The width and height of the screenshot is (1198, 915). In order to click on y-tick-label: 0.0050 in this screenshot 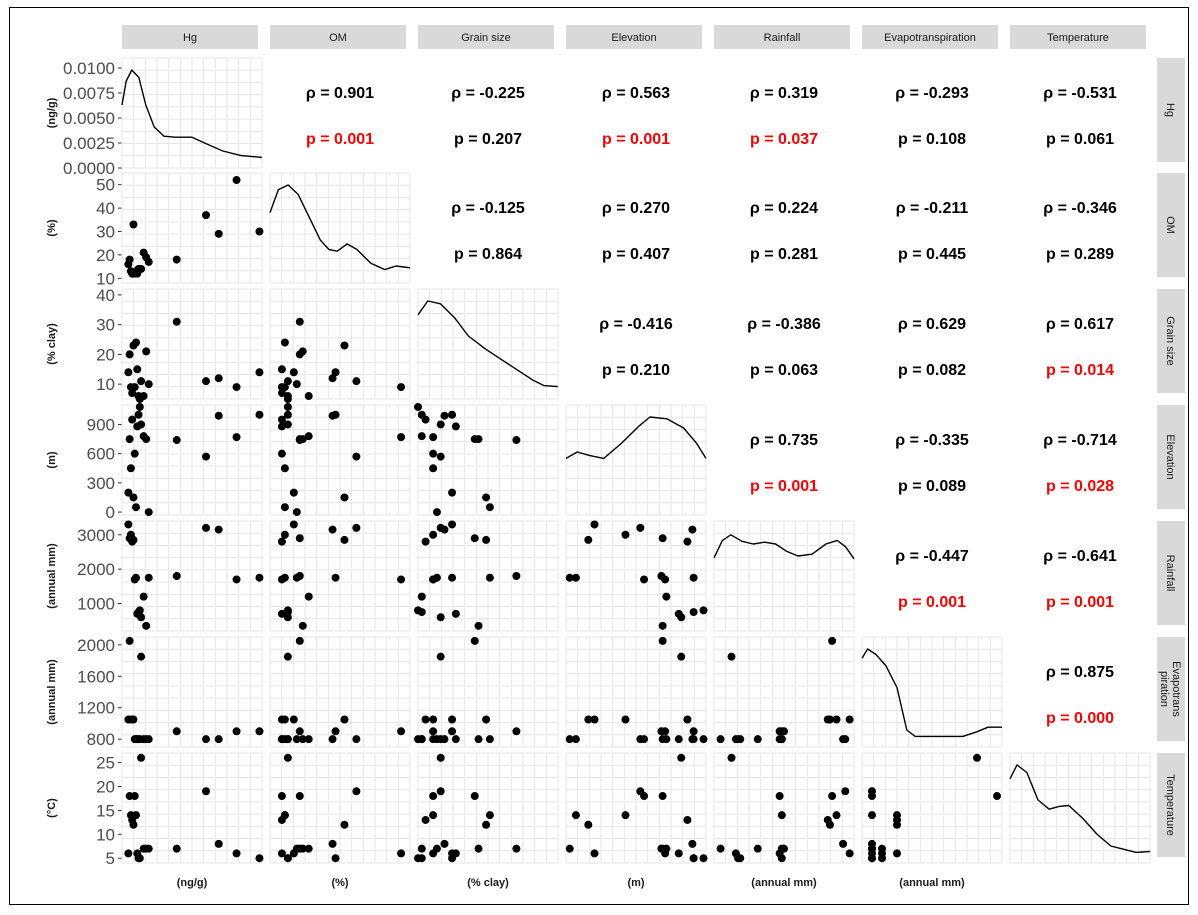, I will do `click(89, 118)`.